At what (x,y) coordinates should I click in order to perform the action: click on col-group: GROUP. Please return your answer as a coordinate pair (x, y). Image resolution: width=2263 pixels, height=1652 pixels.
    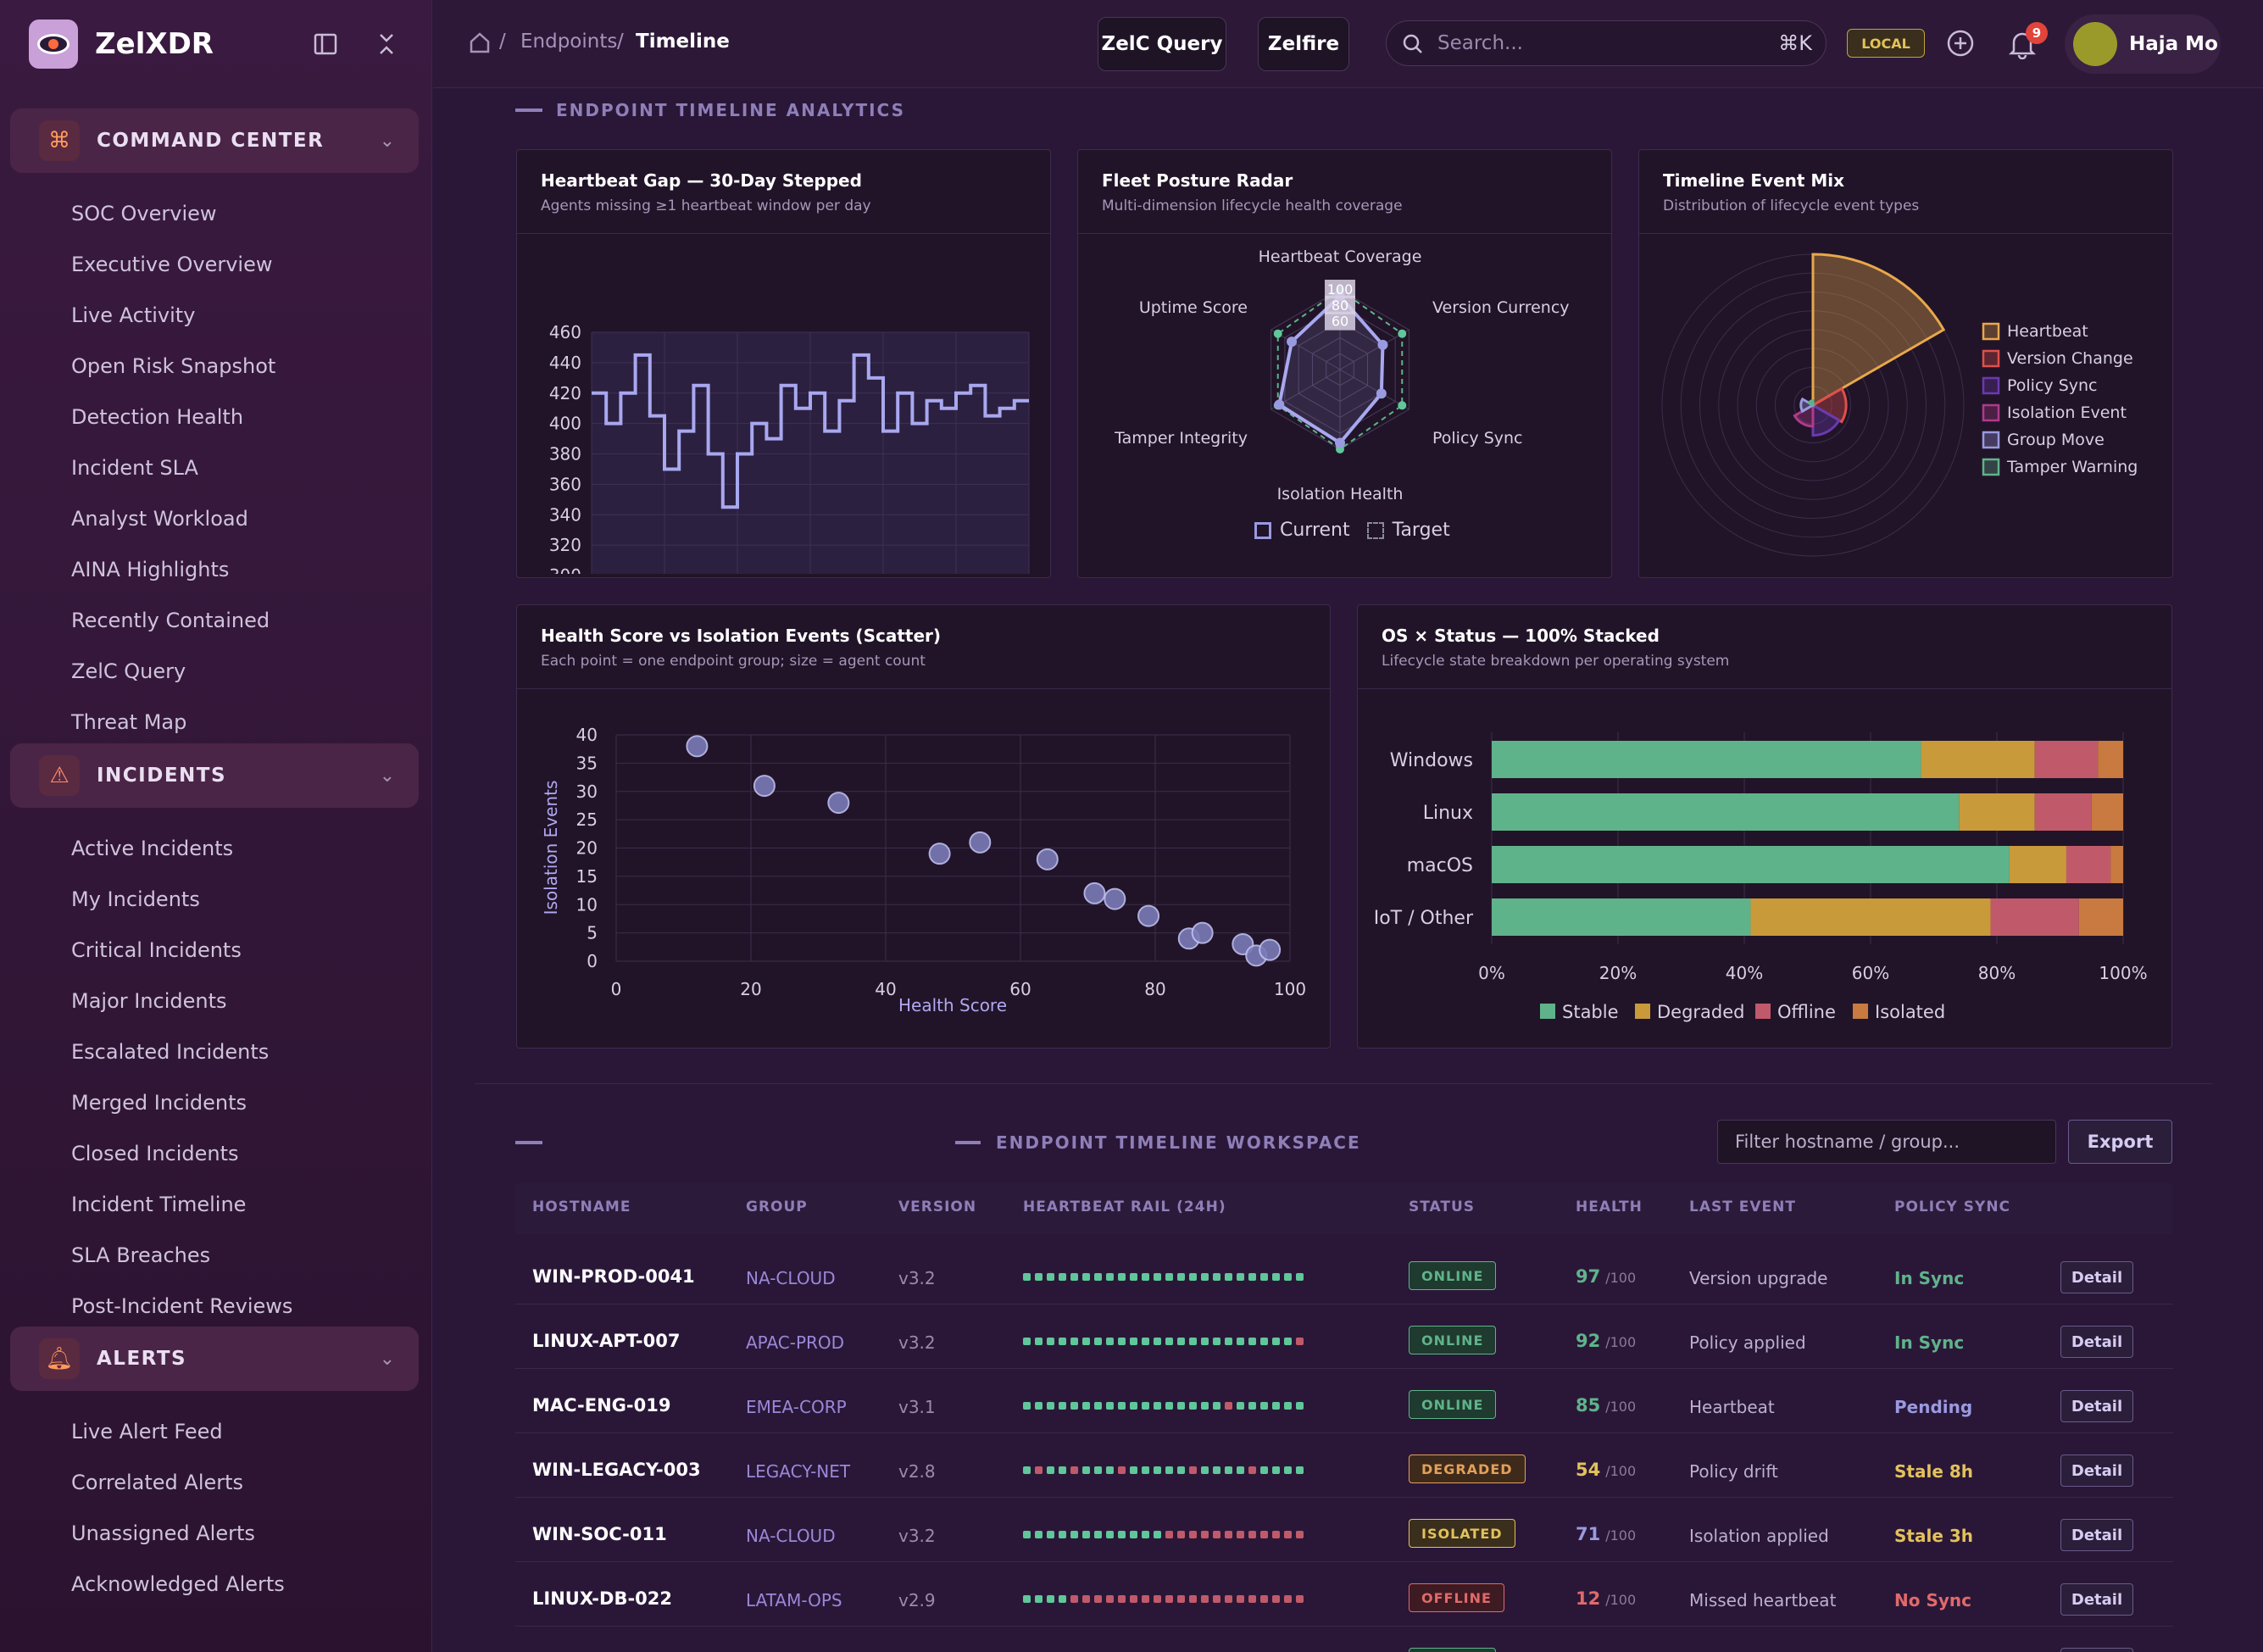
    Looking at the image, I should click on (777, 1207).